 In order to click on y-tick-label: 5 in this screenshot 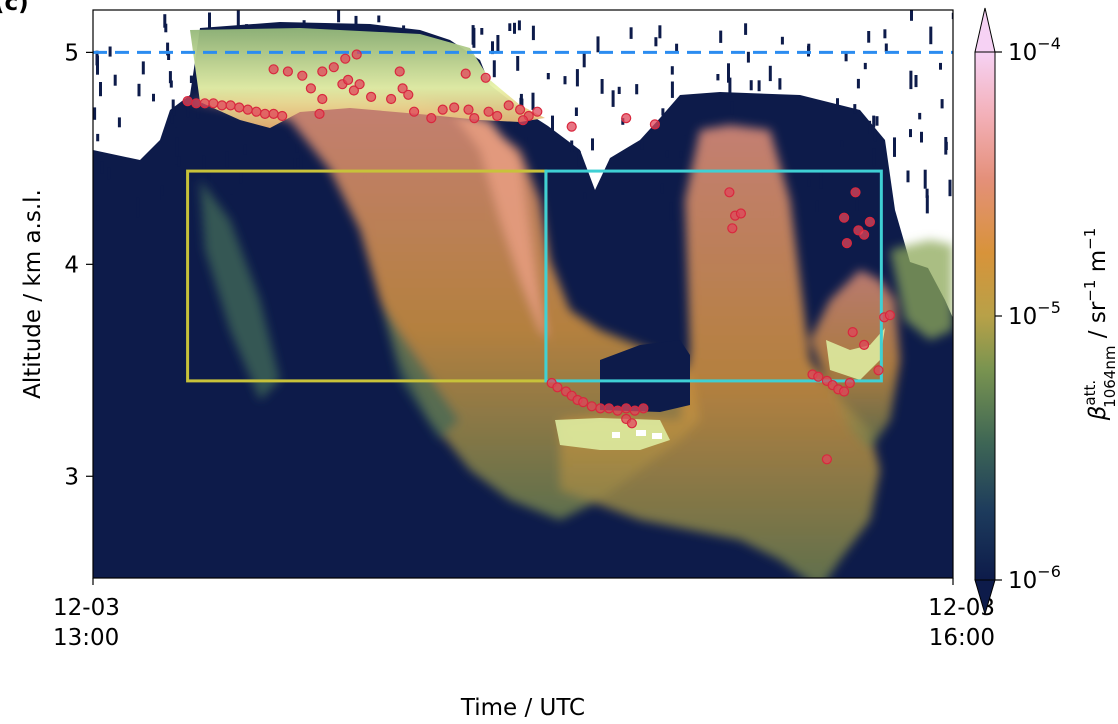, I will do `click(71, 53)`.